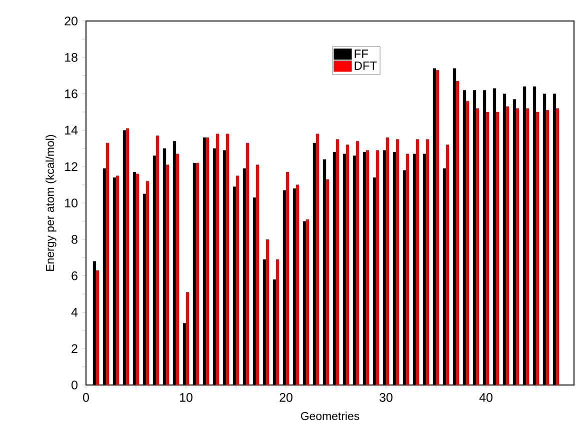 The width and height of the screenshot is (577, 442). Describe the element at coordinates (485, 397) in the screenshot. I see `x-tick-label: 40` at that location.